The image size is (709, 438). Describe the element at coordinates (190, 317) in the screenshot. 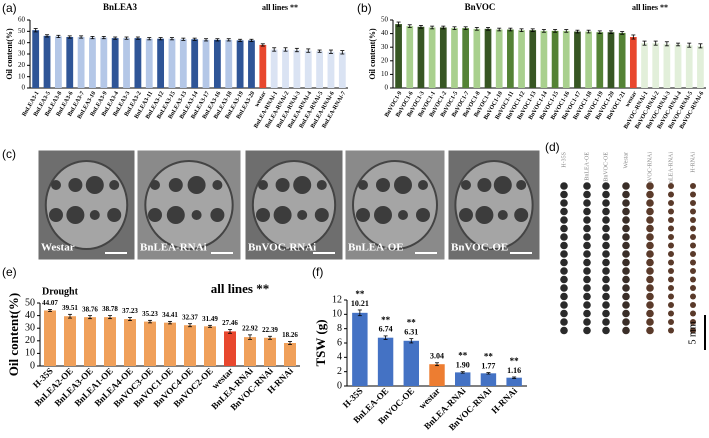

I see `value-label: 32.37` at that location.